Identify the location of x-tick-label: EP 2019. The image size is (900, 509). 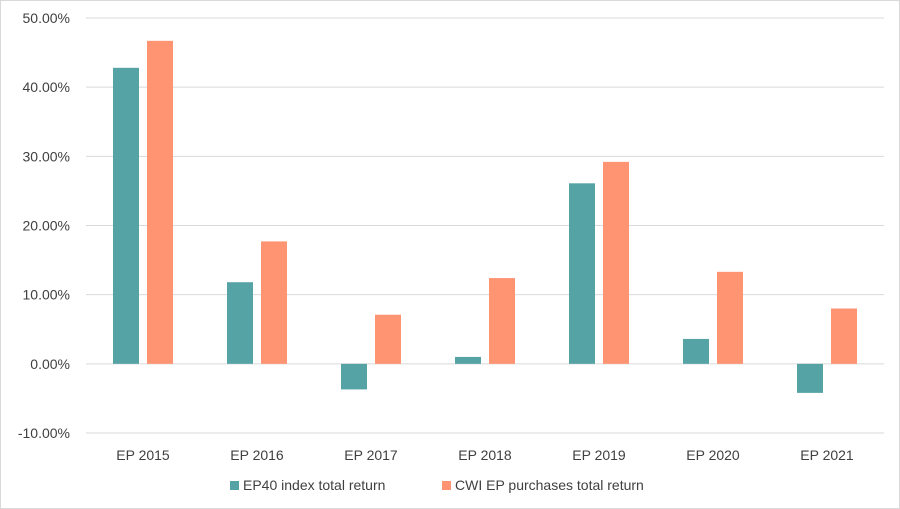
(599, 455).